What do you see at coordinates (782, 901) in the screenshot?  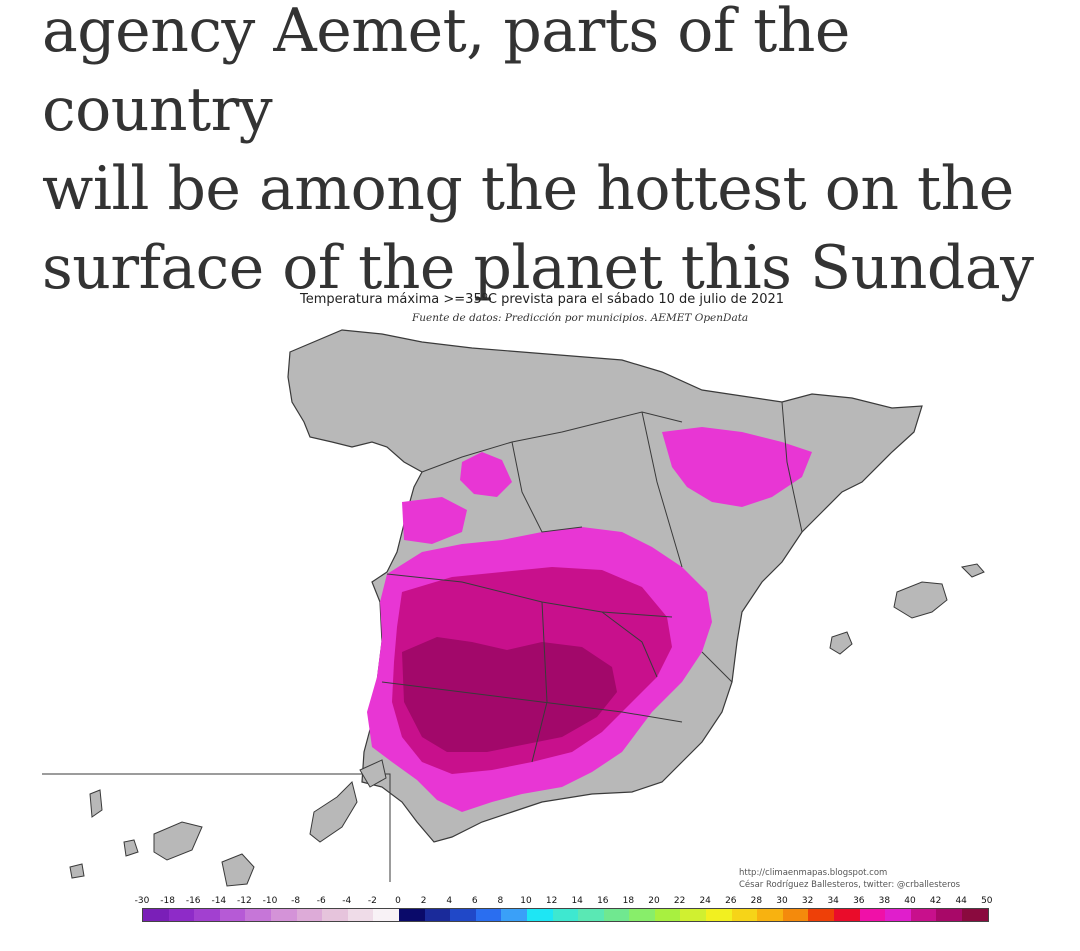 I see `legend-label: 30` at bounding box center [782, 901].